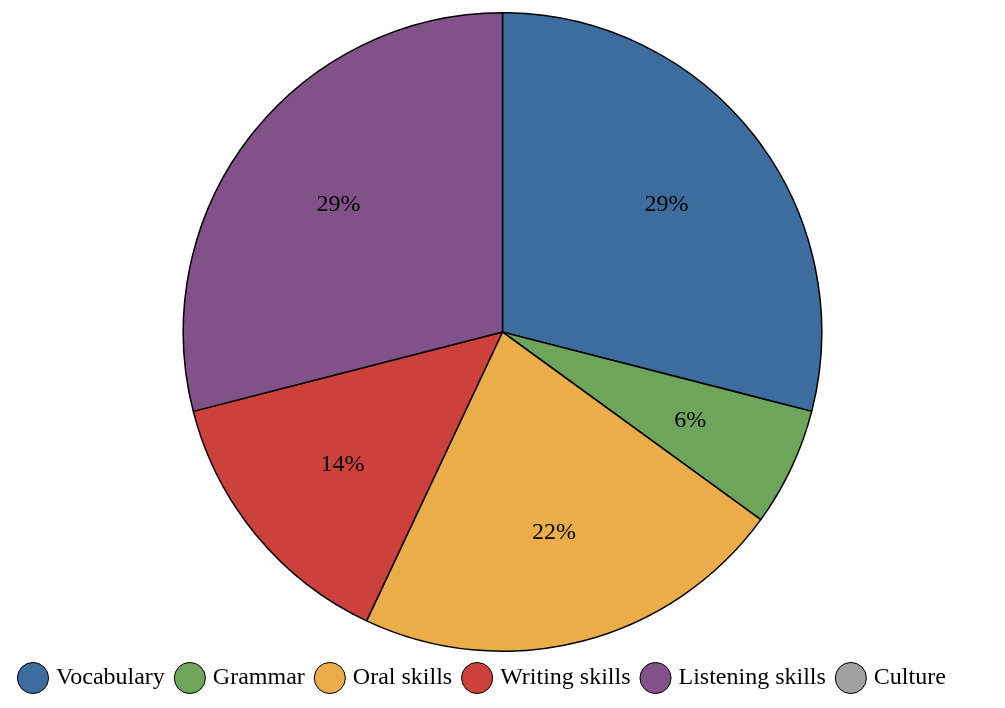  What do you see at coordinates (565, 676) in the screenshot?
I see `legend-label: Writing skills` at bounding box center [565, 676].